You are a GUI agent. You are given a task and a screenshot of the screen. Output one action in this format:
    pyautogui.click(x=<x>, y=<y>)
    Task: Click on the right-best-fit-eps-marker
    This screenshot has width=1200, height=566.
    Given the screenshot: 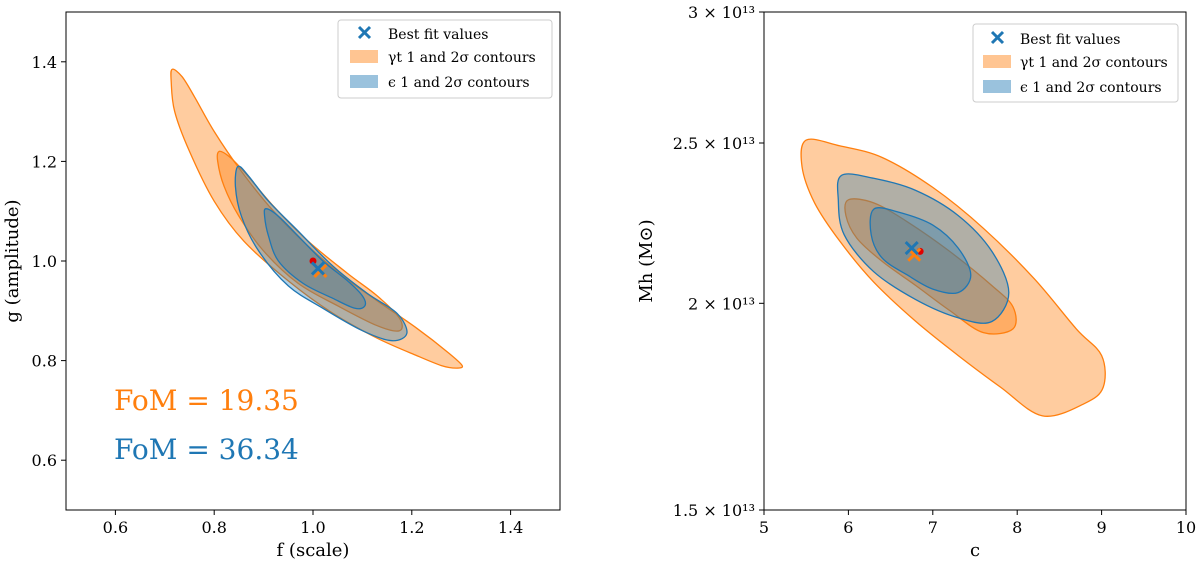 What is the action you would take?
    pyautogui.click(x=911, y=248)
    